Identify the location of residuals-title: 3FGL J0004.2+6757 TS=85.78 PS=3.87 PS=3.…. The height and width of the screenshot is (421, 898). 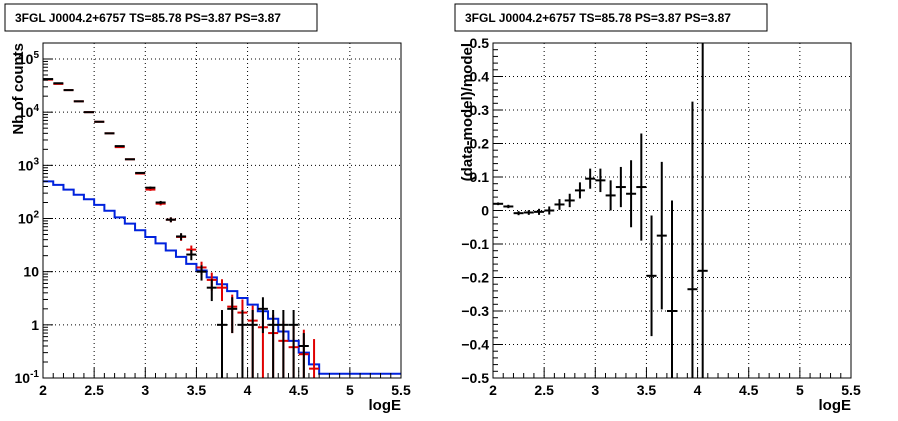
(598, 18).